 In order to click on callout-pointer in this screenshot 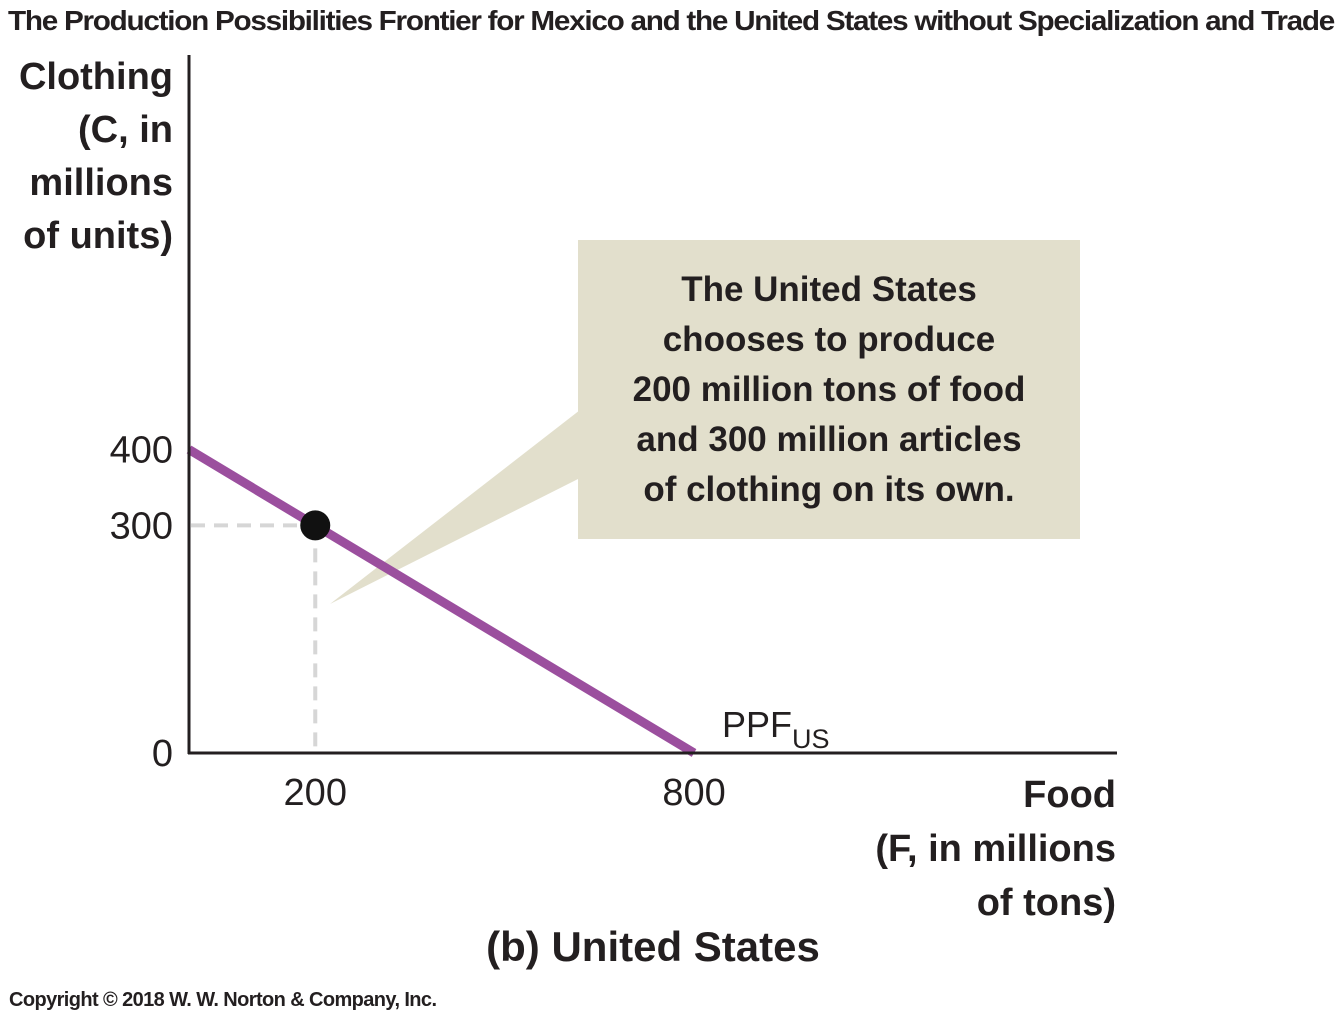, I will do `click(455, 507)`.